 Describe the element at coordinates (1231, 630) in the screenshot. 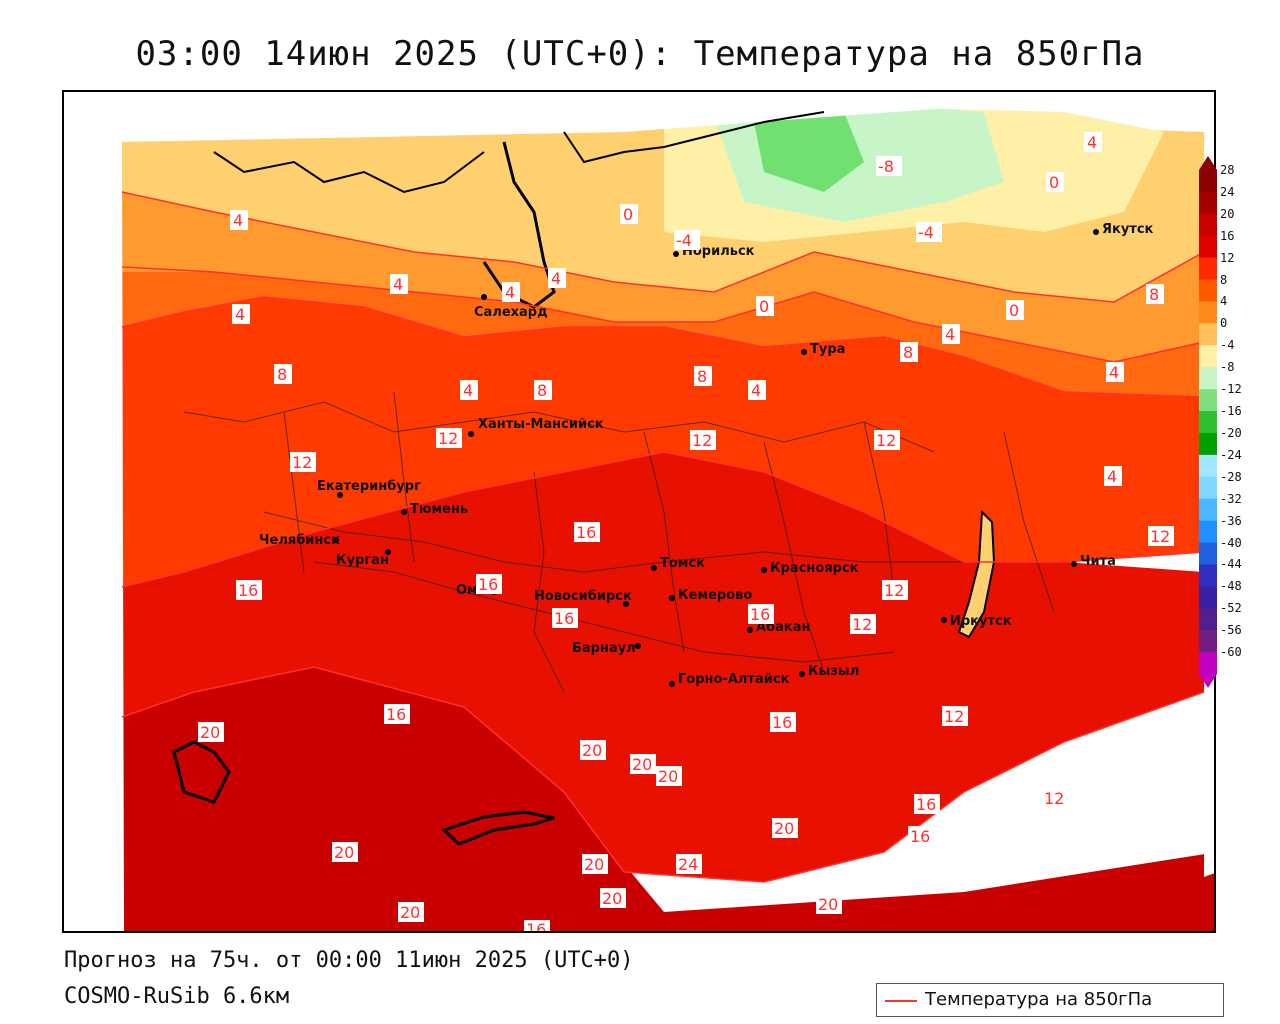

I see `colorbar-tick-label: -56` at that location.